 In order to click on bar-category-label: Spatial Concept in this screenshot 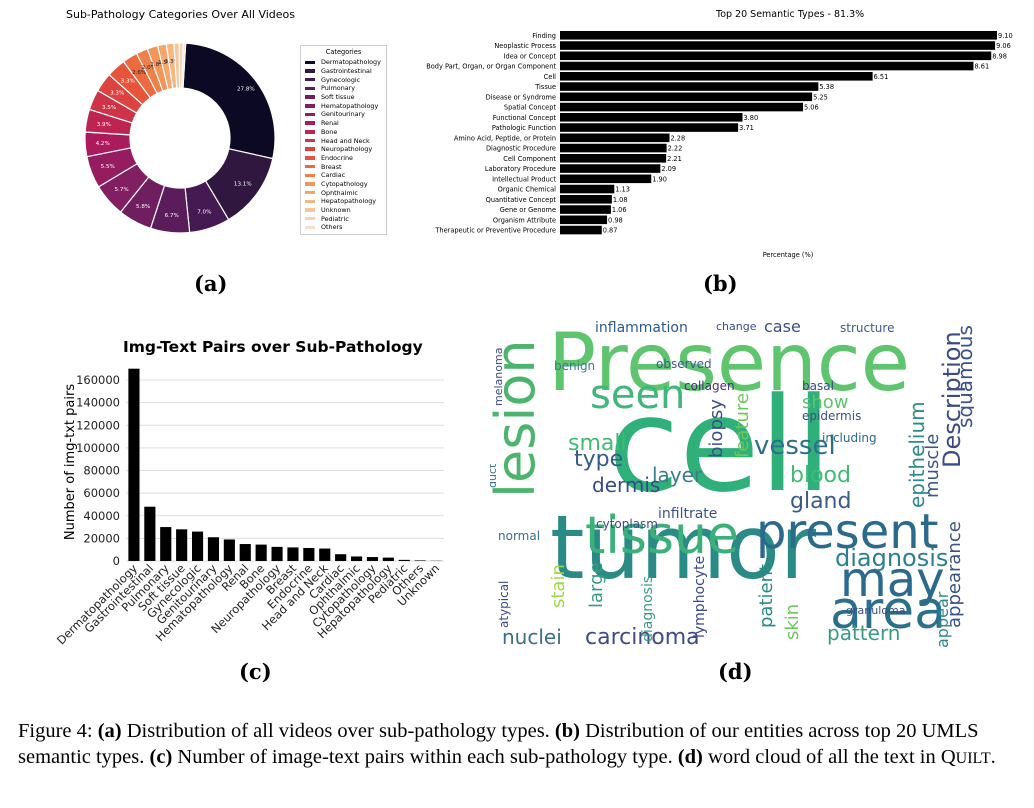, I will do `click(530, 108)`.